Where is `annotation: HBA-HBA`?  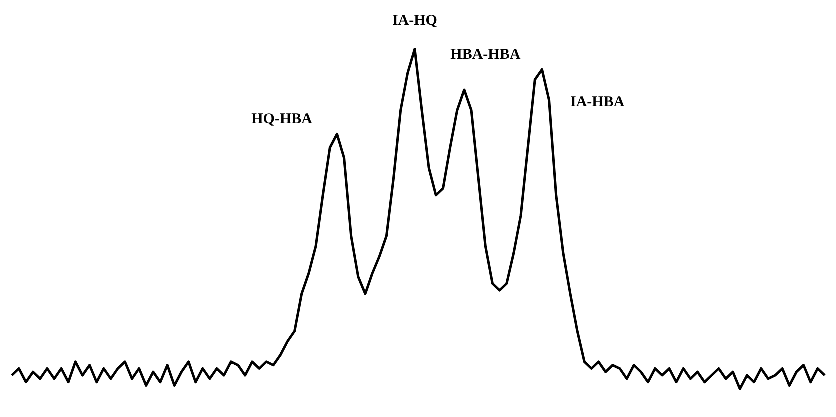
annotation: HBA-HBA is located at coordinates (485, 54).